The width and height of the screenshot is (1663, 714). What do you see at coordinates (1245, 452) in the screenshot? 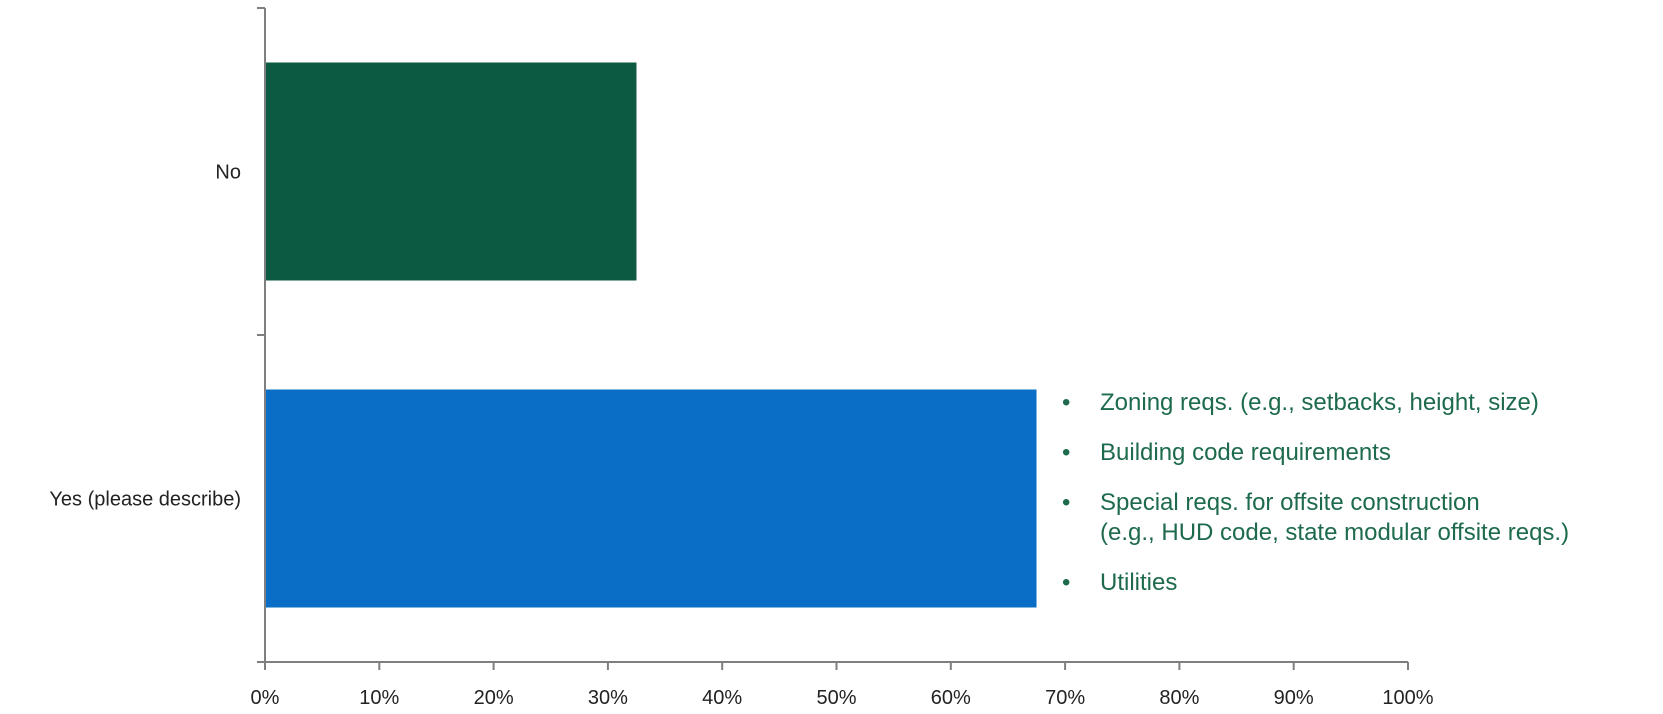
I see `annotation-text: Building code requirements` at bounding box center [1245, 452].